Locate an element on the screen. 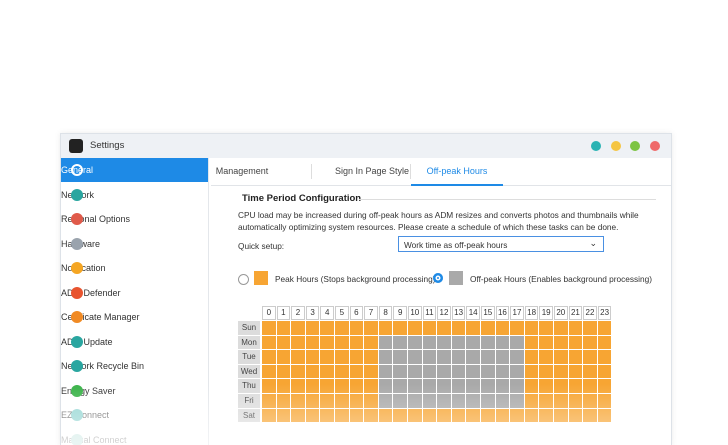  sidebar-item: Hardware is located at coordinates (134, 244).